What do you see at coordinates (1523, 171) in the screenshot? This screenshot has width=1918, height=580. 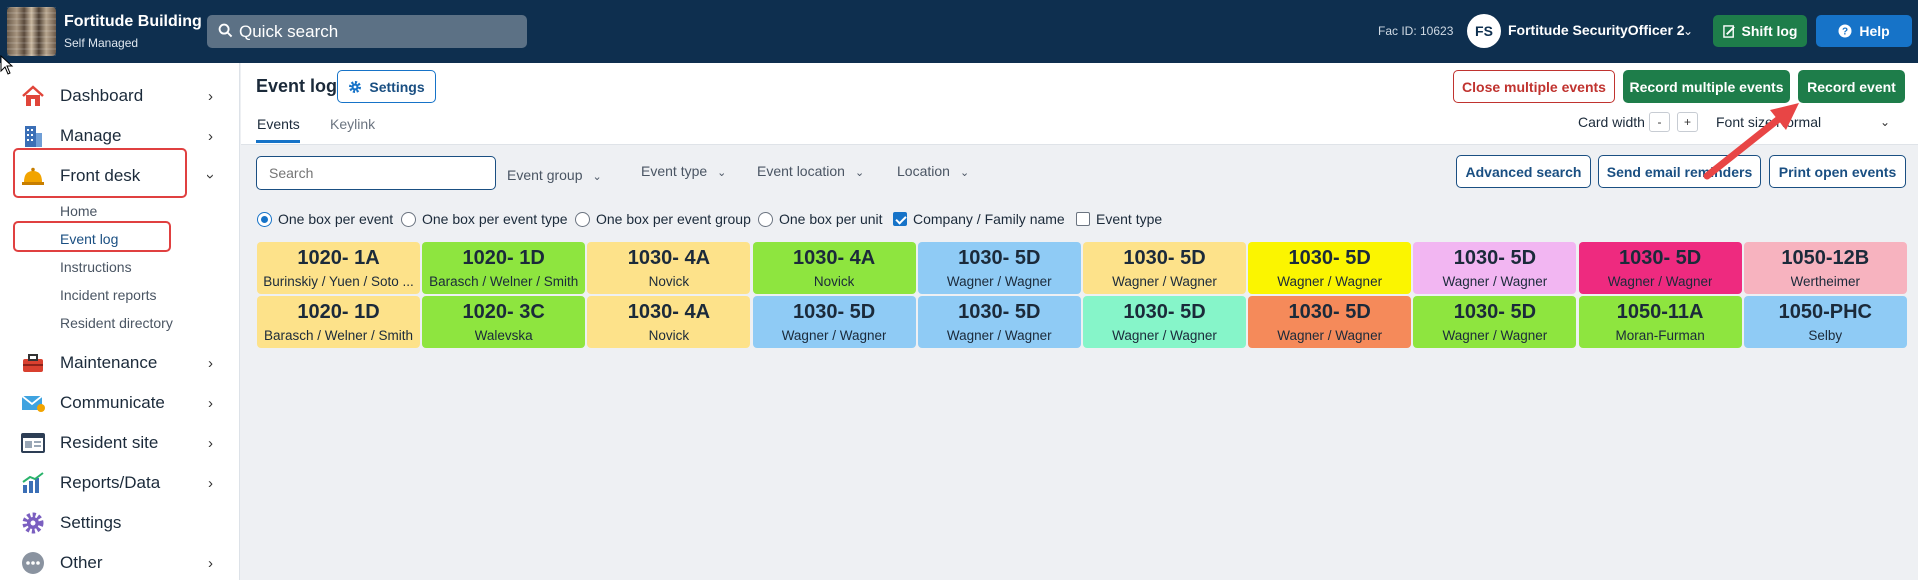 I see `advanced-search-button: Advanced search` at bounding box center [1523, 171].